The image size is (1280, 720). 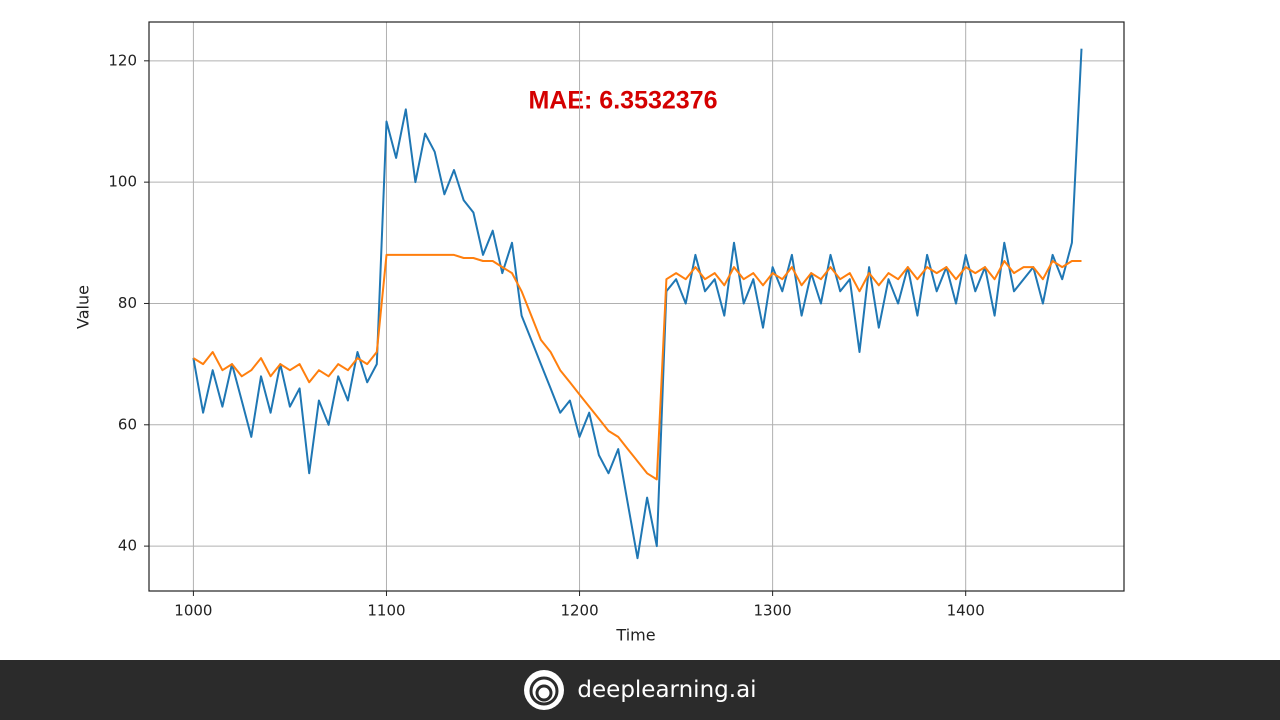 I want to click on x-tick-label: 1000, so click(x=193, y=611).